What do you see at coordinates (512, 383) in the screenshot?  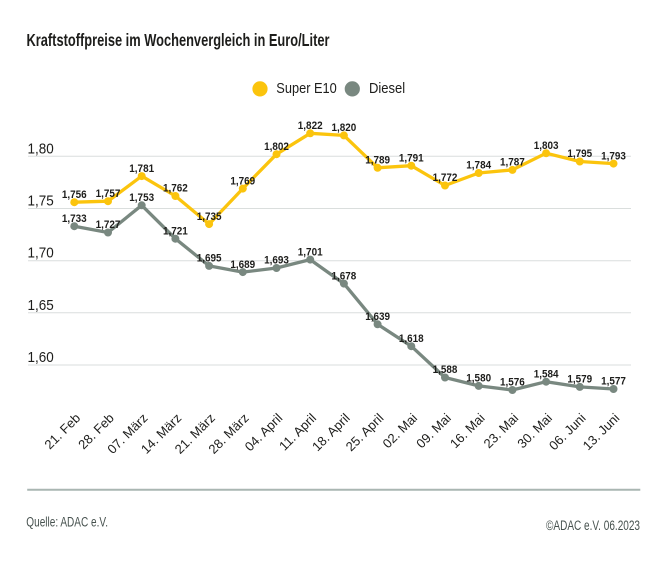 I see `svg-text: 1,576` at bounding box center [512, 383].